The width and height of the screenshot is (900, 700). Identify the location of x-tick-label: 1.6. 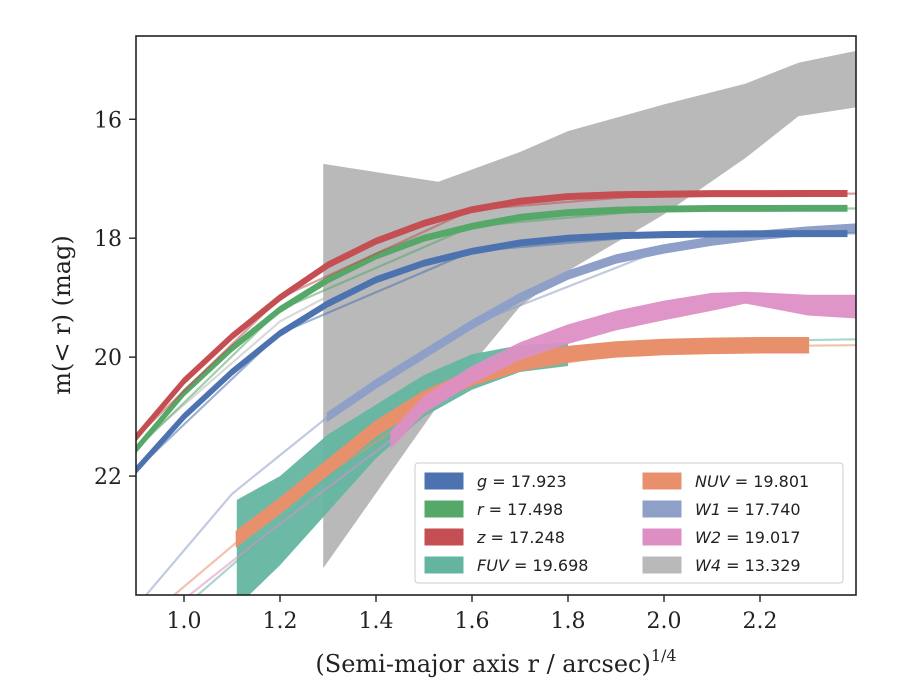
(472, 621).